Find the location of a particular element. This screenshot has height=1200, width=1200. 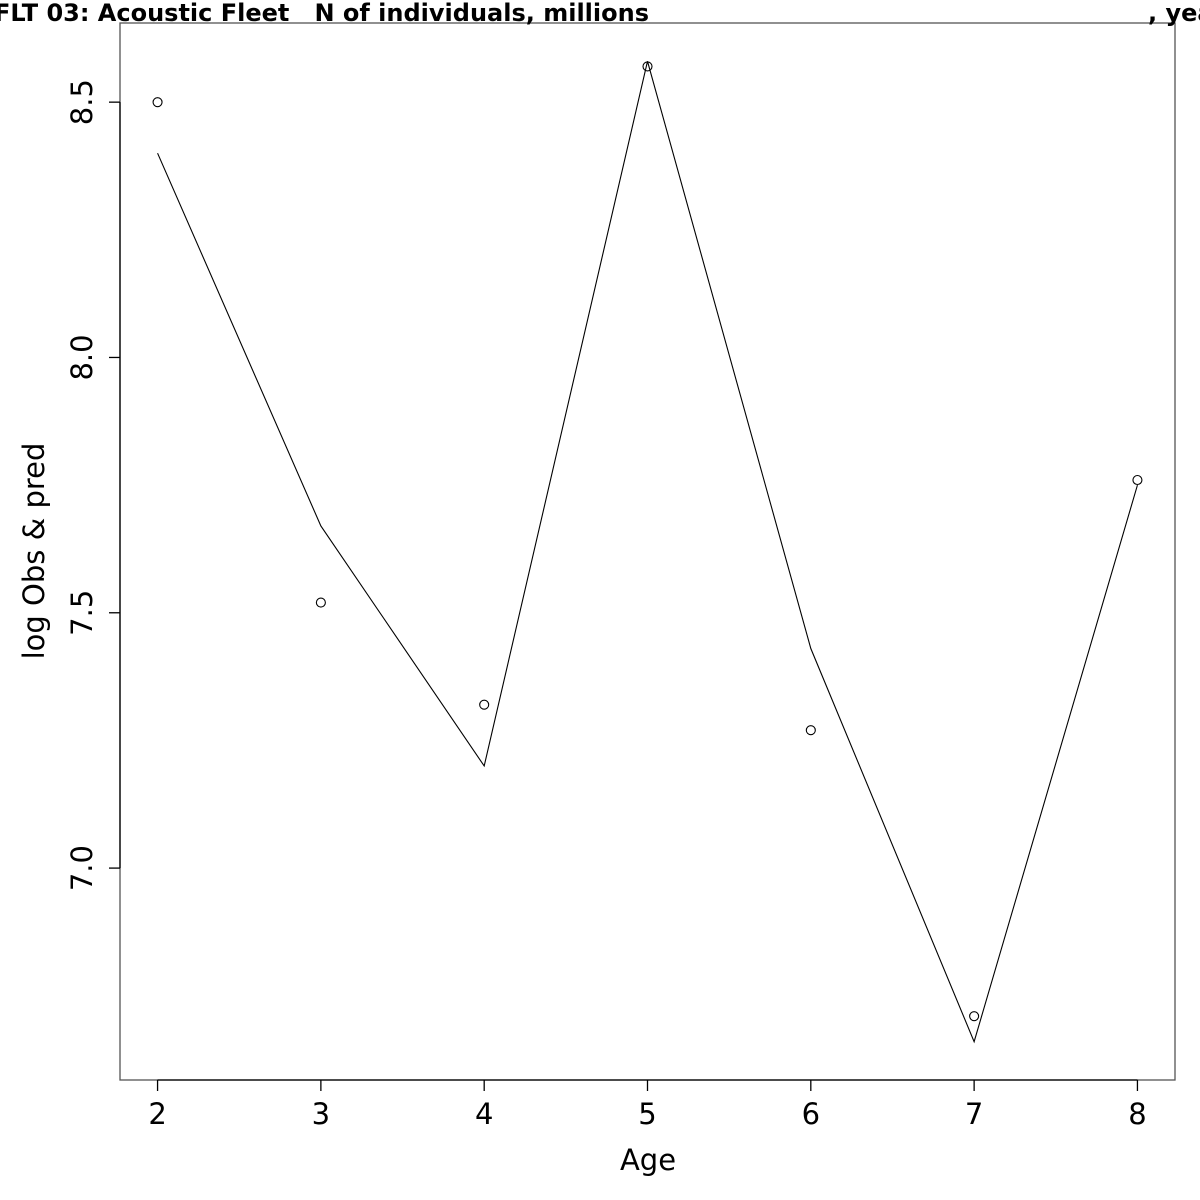

x-axis-label: Age is located at coordinates (648, 1160).